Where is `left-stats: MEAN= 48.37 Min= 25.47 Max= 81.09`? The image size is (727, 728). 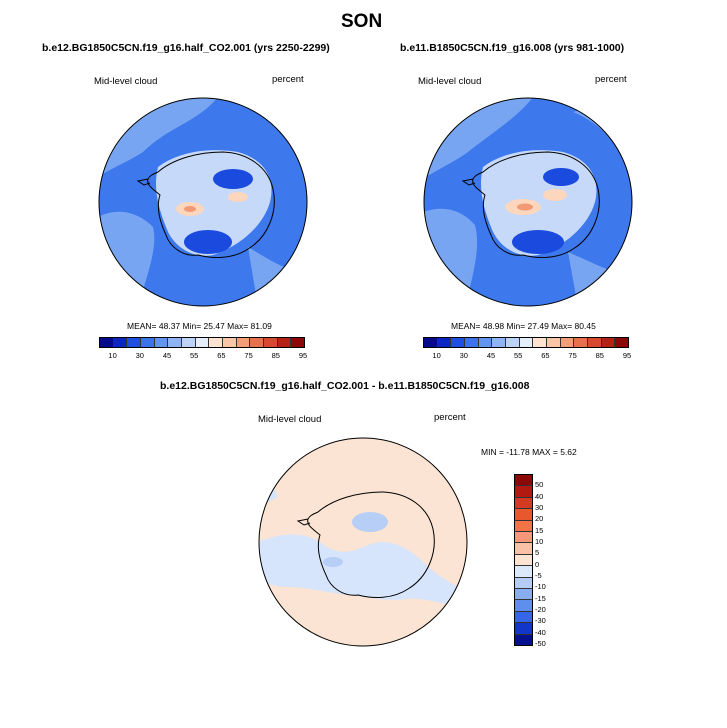 left-stats: MEAN= 48.37 Min= 25.47 Max= 81.09 is located at coordinates (199, 326).